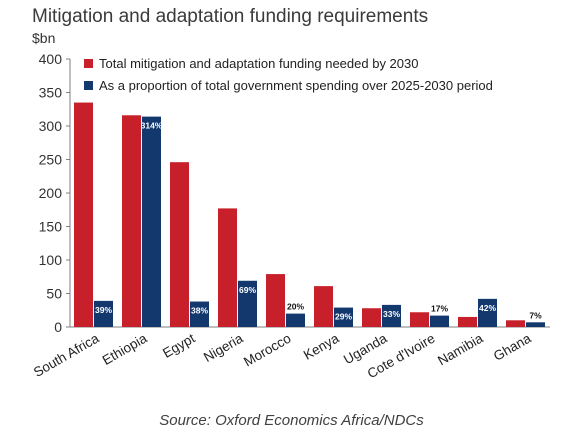  I want to click on x-tick-label: Namibia, so click(460, 349).